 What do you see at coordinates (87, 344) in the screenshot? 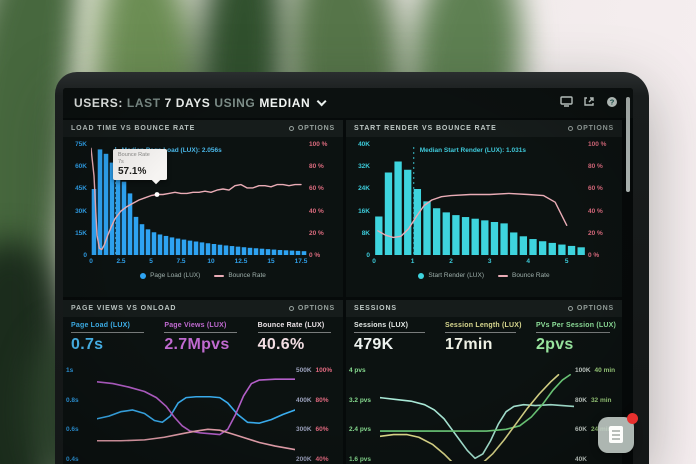
I see `metric-value: 0.7s` at bounding box center [87, 344].